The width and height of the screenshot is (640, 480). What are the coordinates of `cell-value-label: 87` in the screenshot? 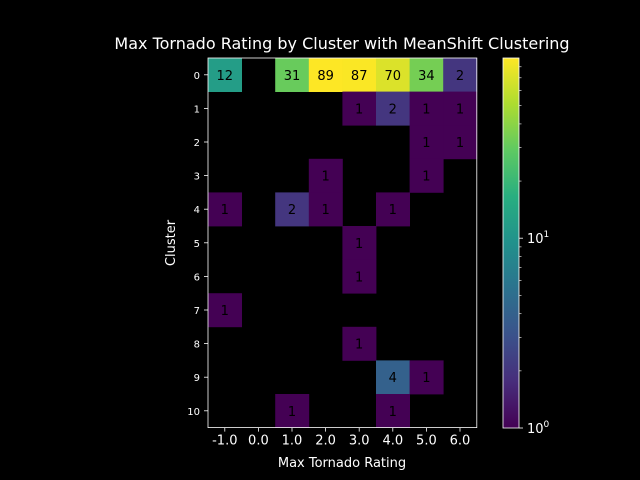 It's located at (359, 76).